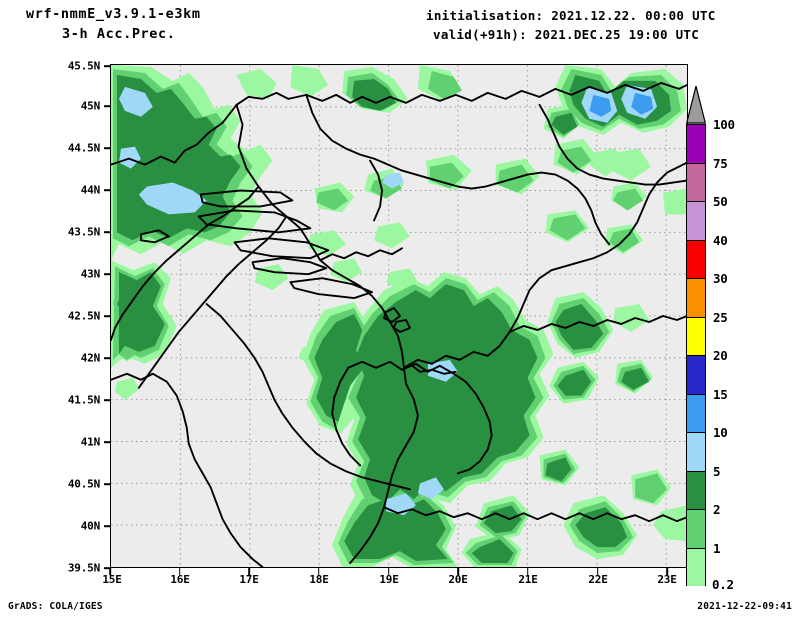 Image resolution: width=800 pixels, height=618 pixels. I want to click on lat-tick-label: 45N, so click(90, 106).